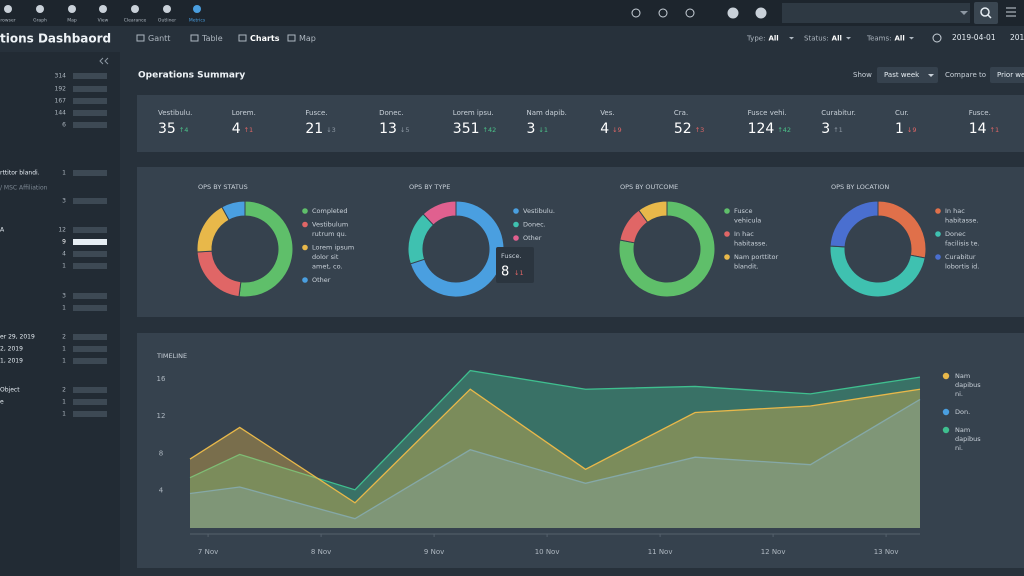 Image resolution: width=1024 pixels, height=576 pixels. What do you see at coordinates (249, 130) in the screenshot?
I see `kpi-change: ↑1` at bounding box center [249, 130].